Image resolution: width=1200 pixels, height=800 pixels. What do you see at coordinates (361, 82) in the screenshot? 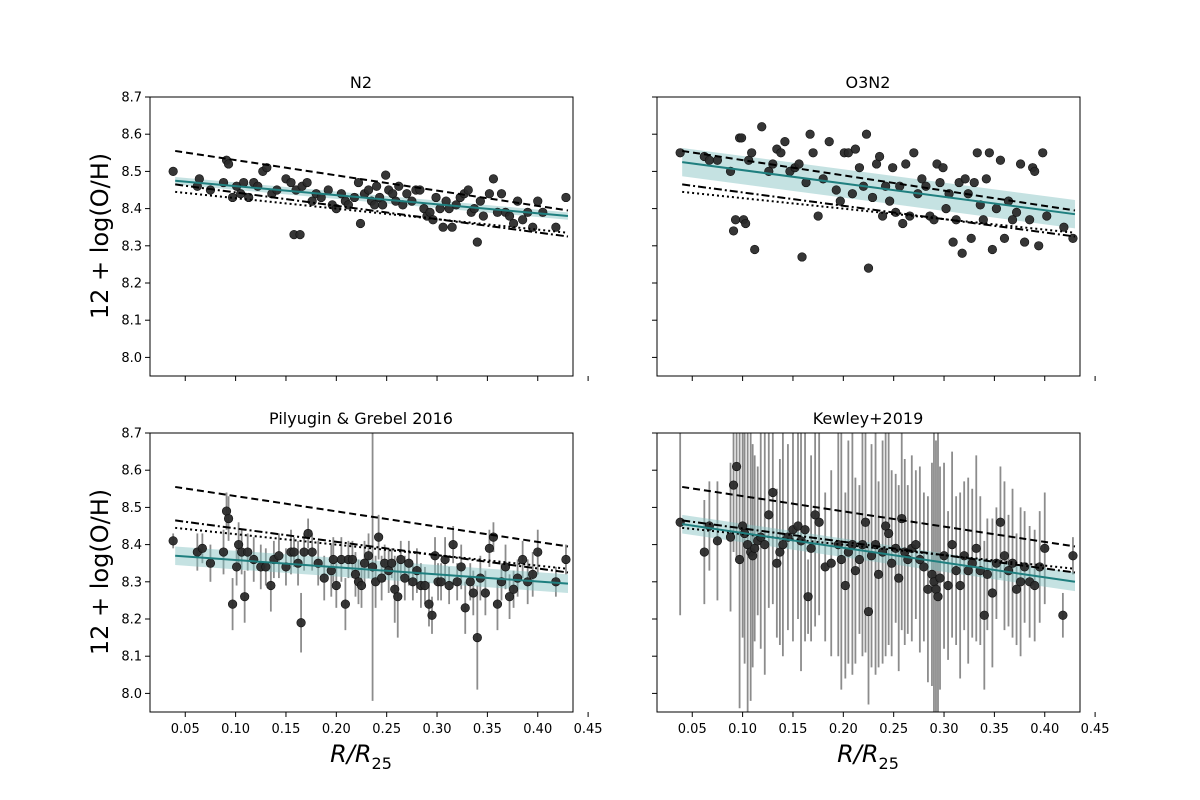
I see `panel-title: N2` at bounding box center [361, 82].